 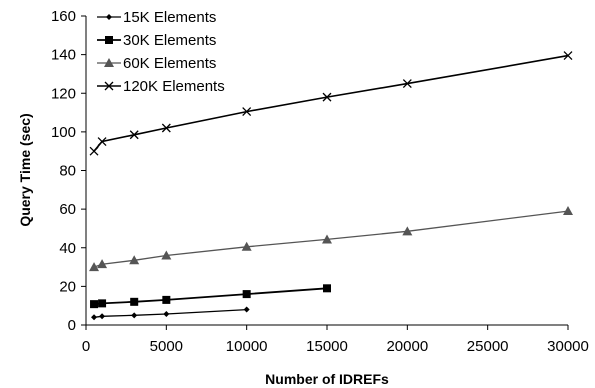 I want to click on legend-label: 15K Elements, so click(x=169, y=17).